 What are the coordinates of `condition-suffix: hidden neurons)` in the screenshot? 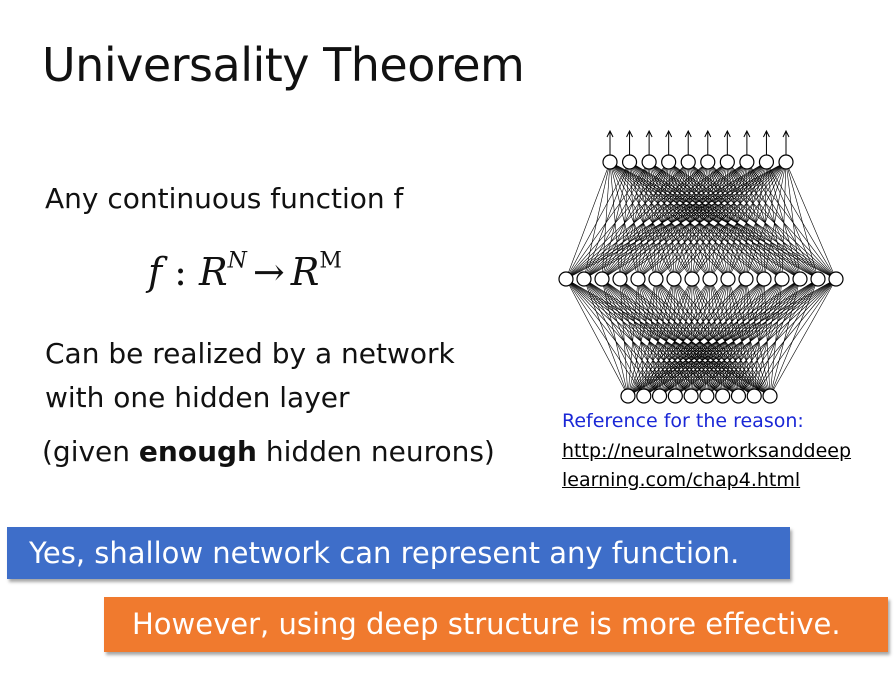 It's located at (376, 451).